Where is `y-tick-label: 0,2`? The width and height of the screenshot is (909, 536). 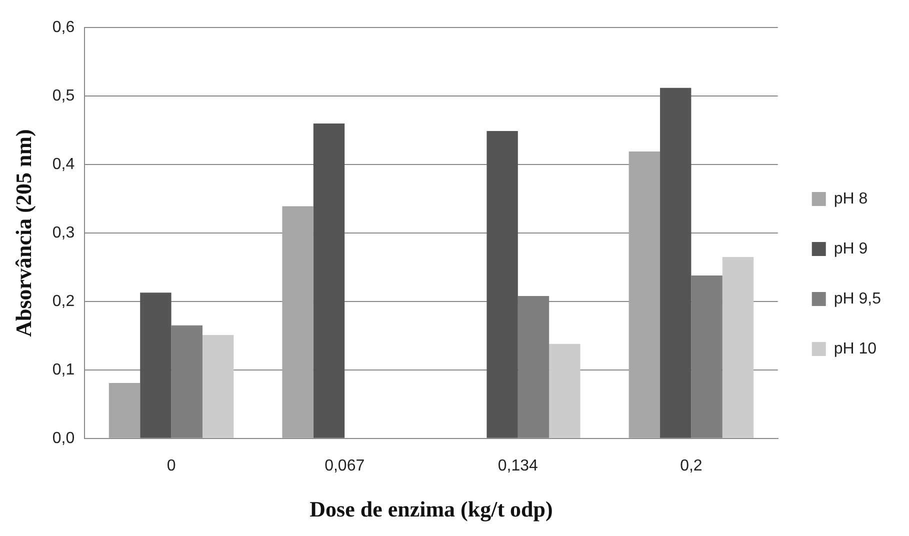 y-tick-label: 0,2 is located at coordinates (63, 301).